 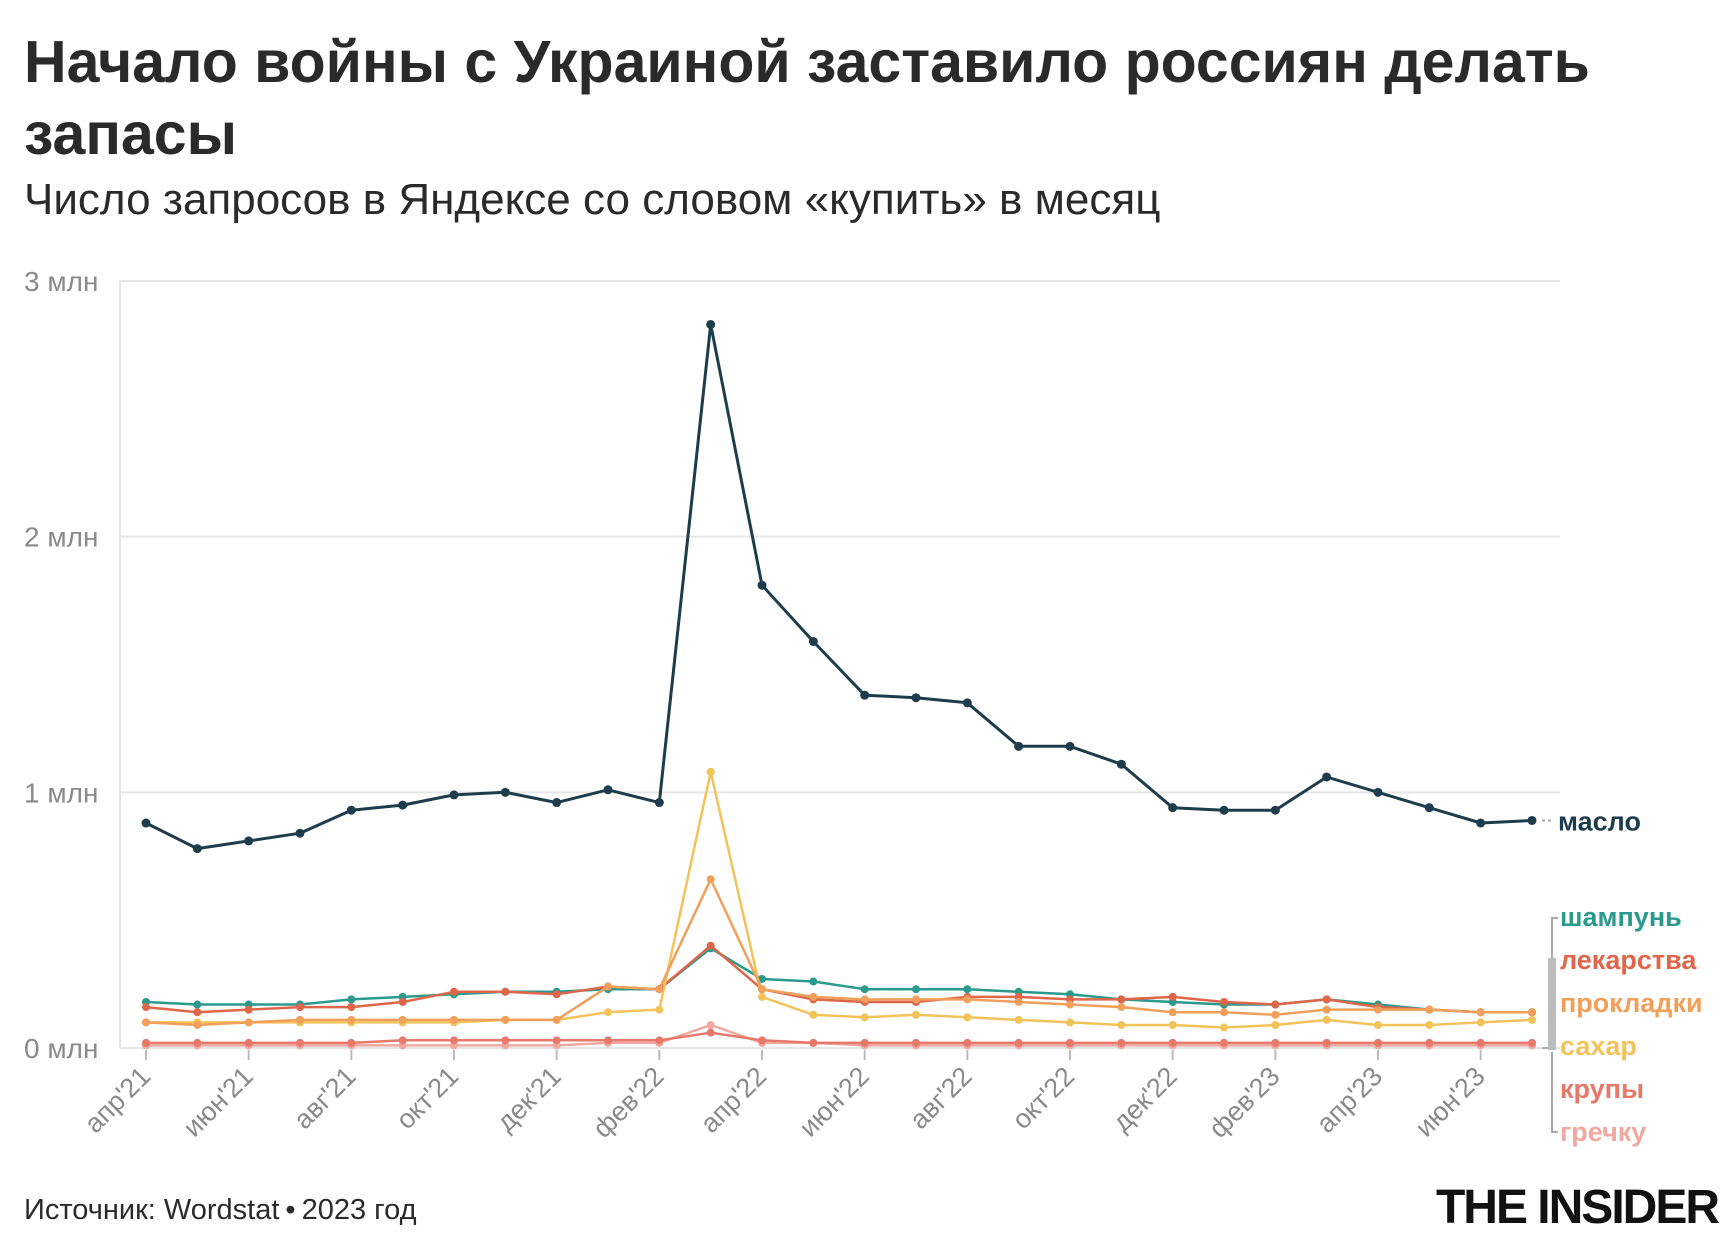 What do you see at coordinates (1631, 1003) in the screenshot?
I see `legend-label: прокладки` at bounding box center [1631, 1003].